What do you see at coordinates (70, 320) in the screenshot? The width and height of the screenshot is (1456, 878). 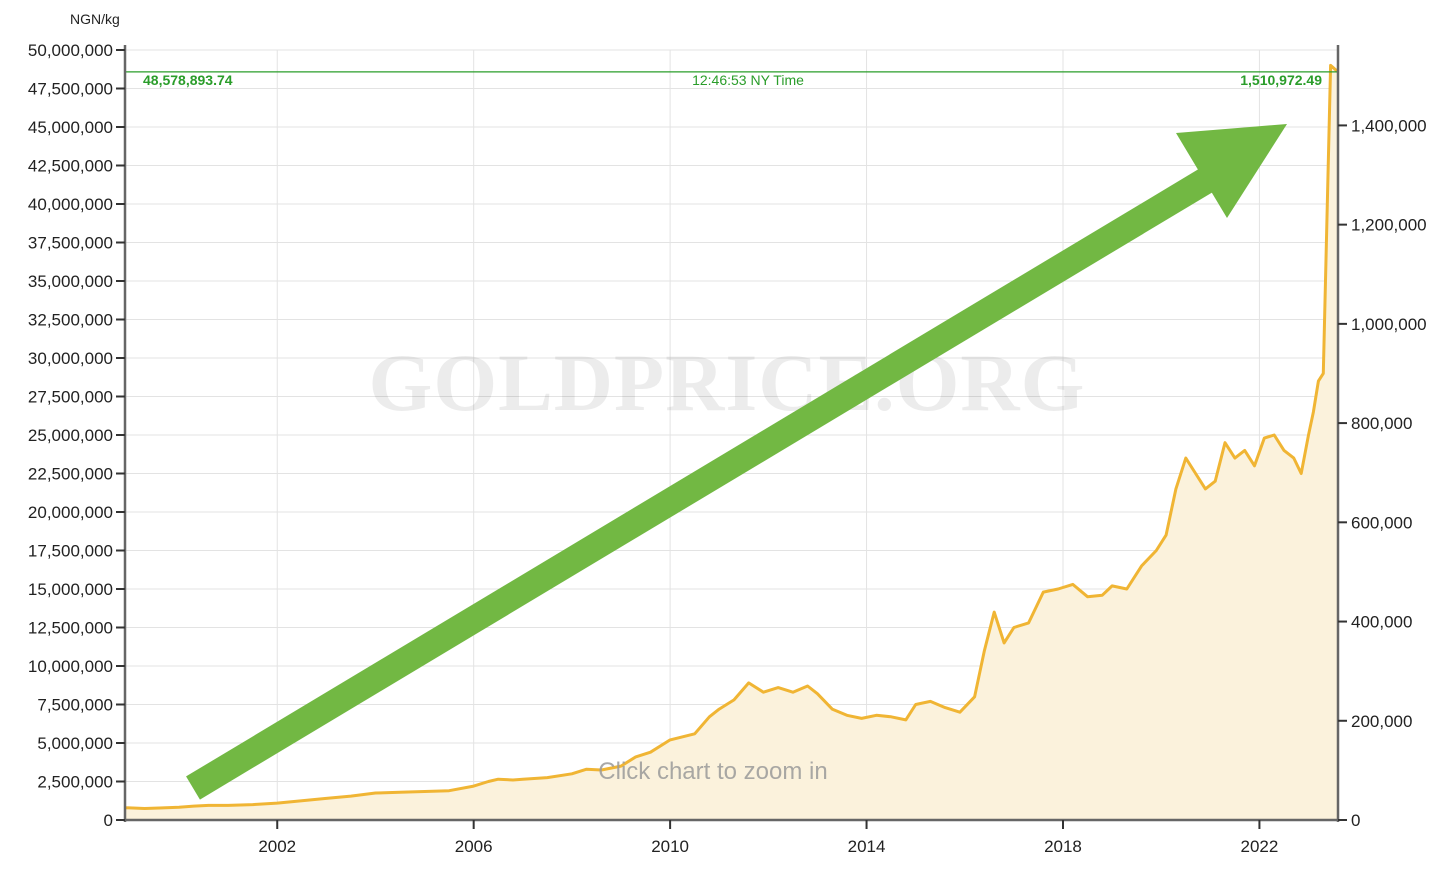 I see `left-tick-label: 32,500,000` at bounding box center [70, 320].